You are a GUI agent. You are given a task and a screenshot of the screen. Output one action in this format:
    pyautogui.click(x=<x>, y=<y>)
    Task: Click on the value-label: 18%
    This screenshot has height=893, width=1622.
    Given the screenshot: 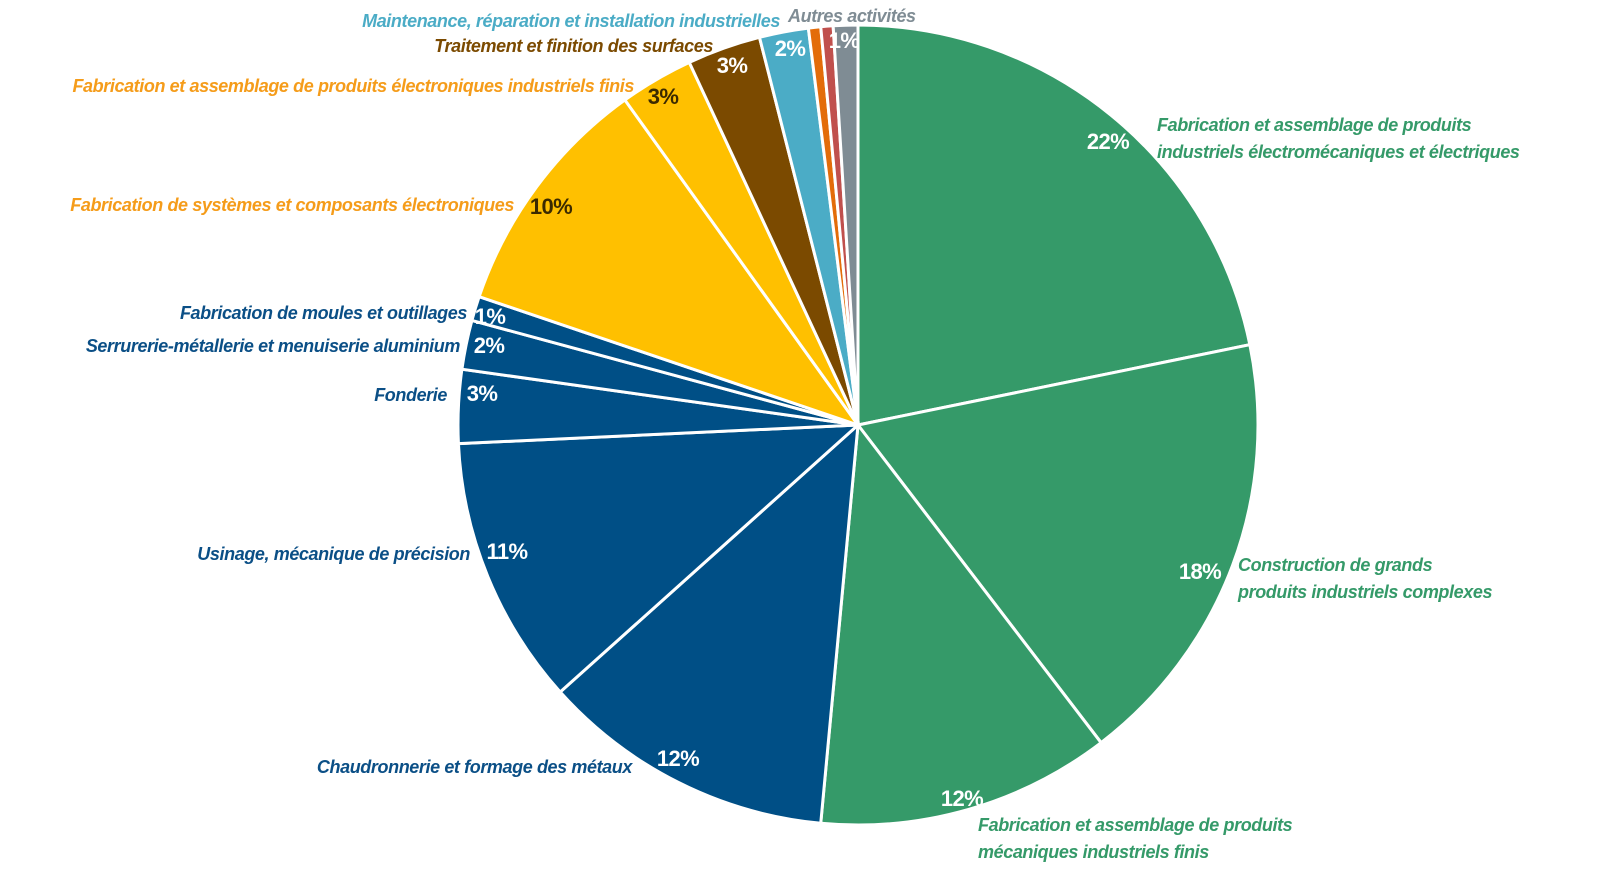 What is the action you would take?
    pyautogui.click(x=1200, y=571)
    